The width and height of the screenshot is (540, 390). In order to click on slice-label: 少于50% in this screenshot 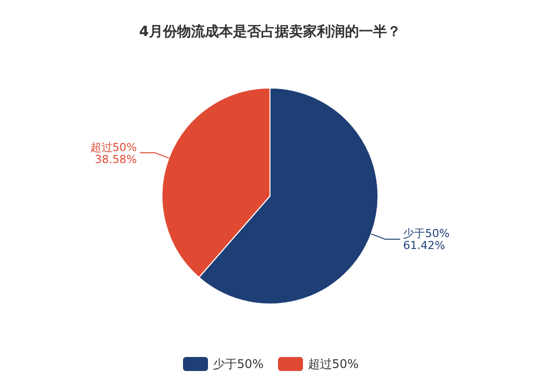, I will do `click(426, 233)`.